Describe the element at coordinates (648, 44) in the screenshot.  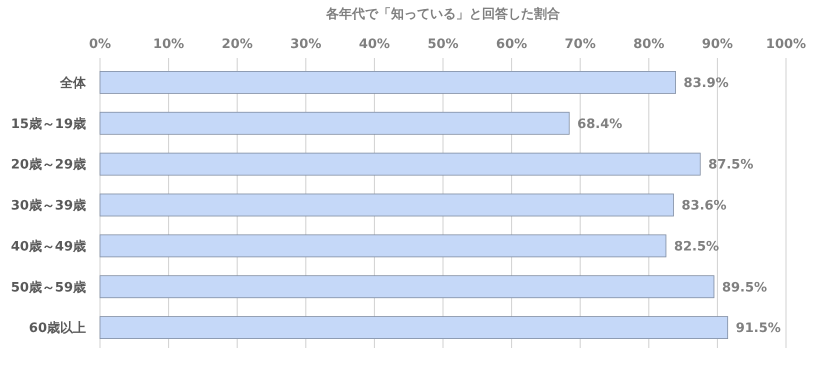
I see `x-tick-label: 80%` at that location.